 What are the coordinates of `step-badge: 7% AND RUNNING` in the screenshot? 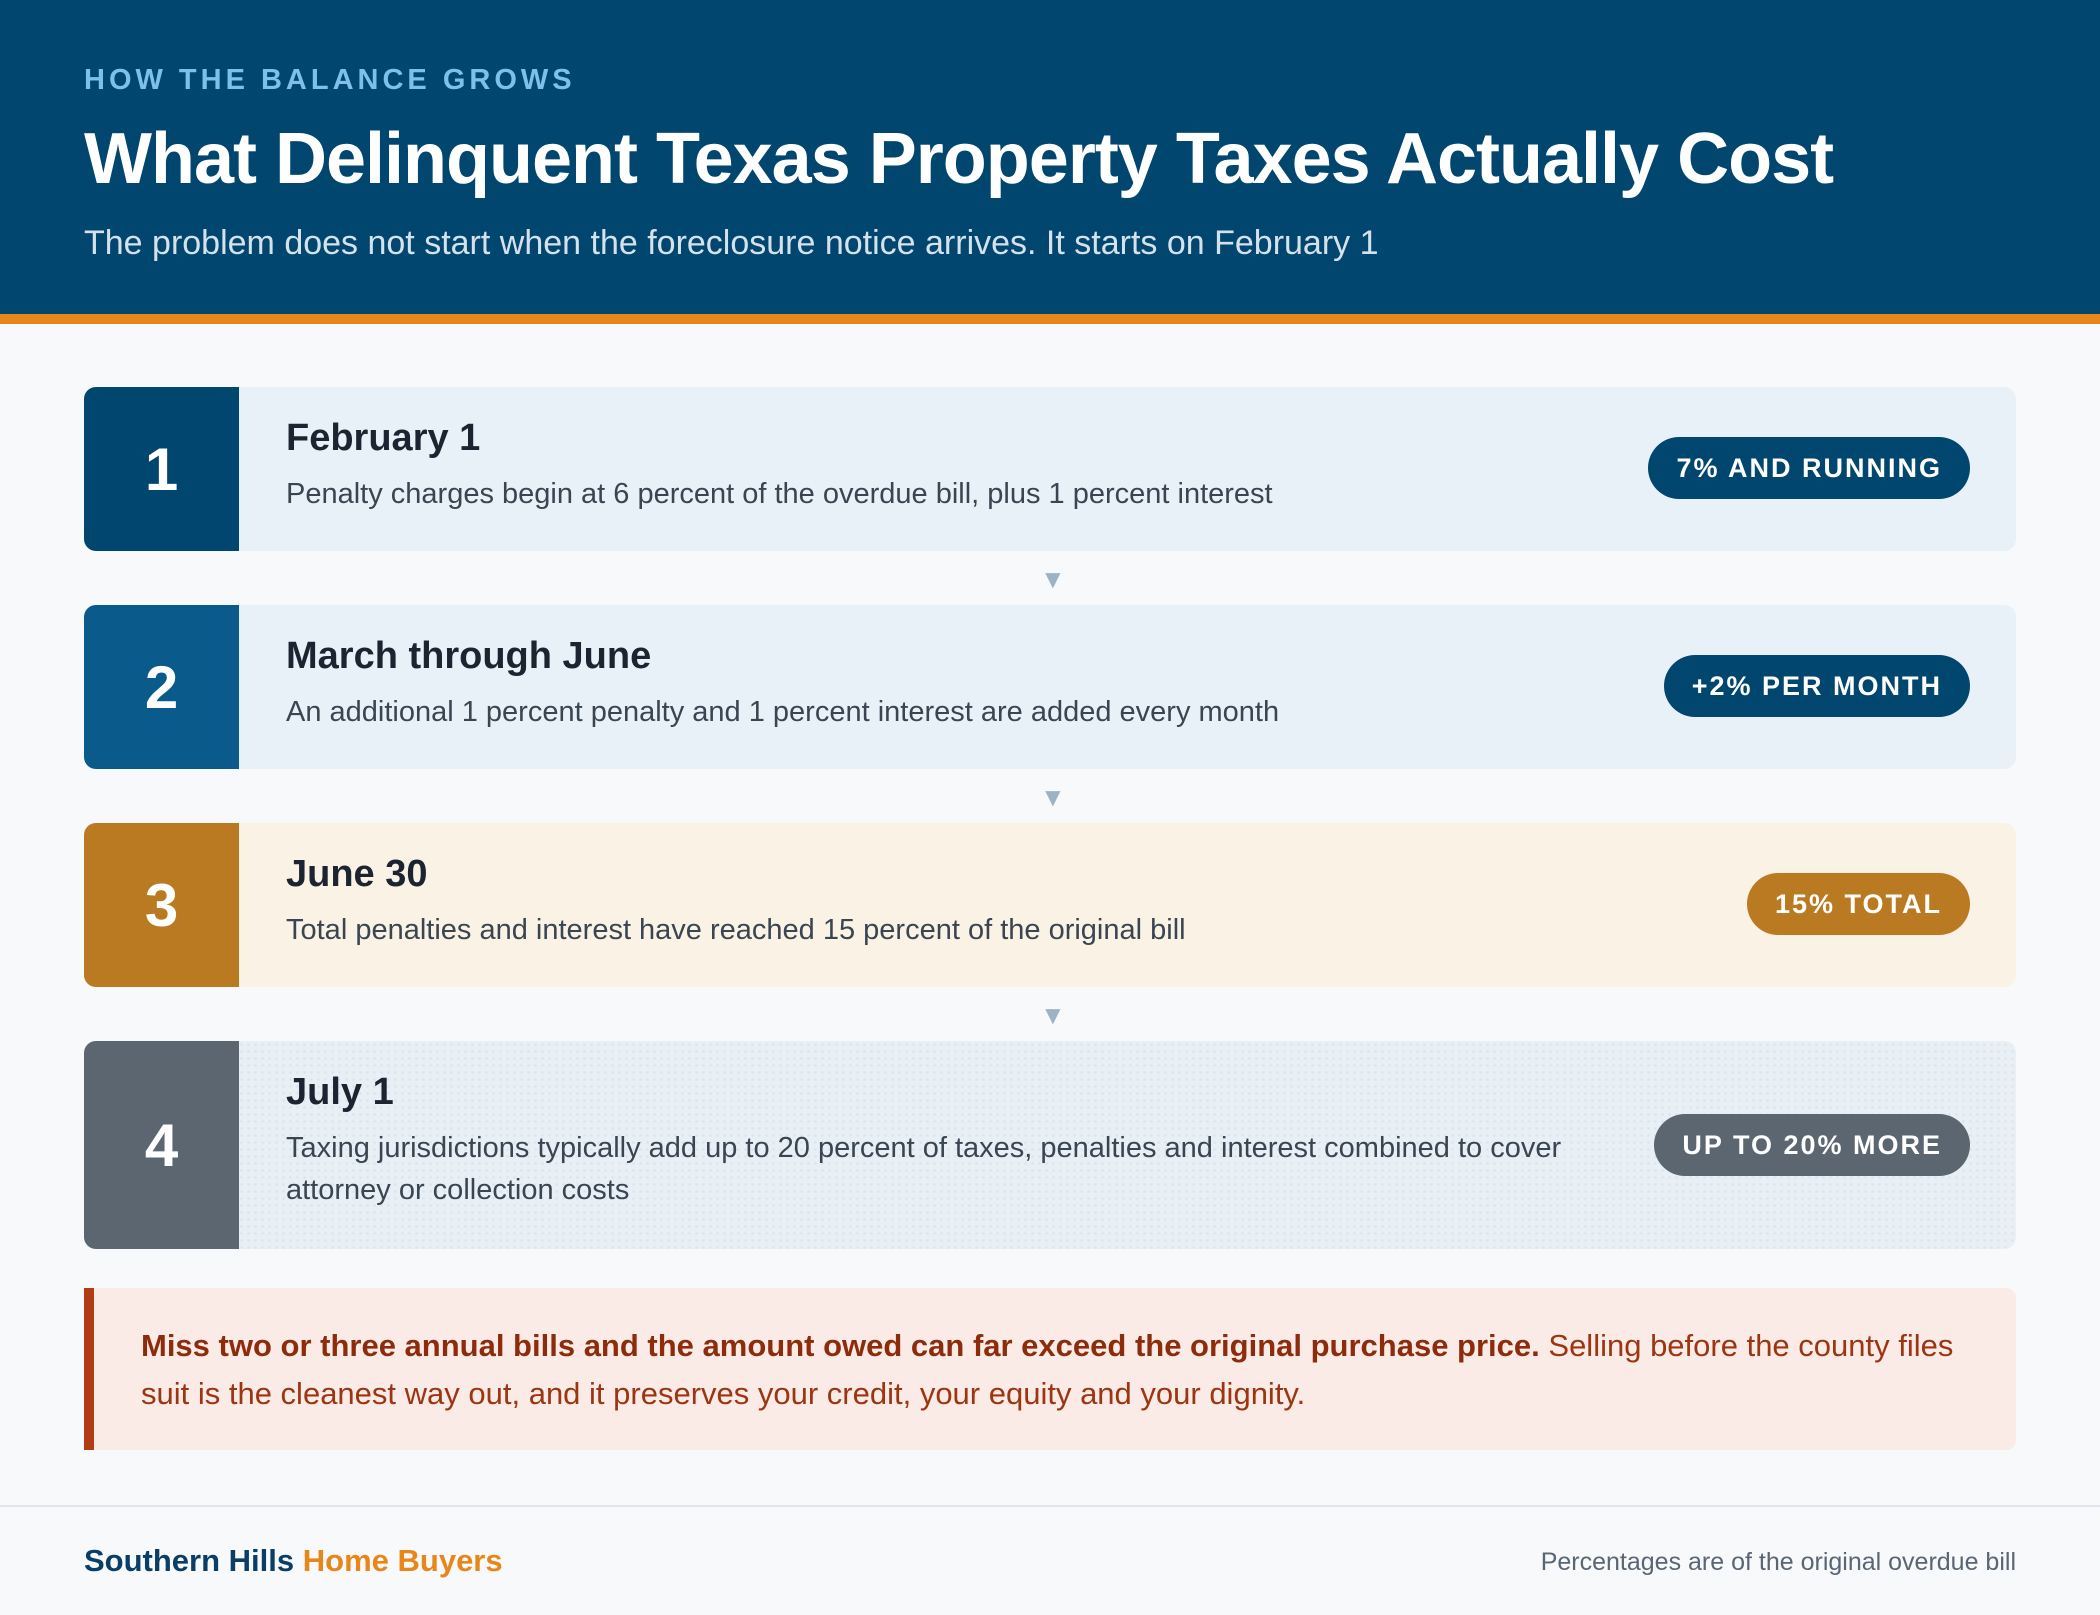 It's located at (1809, 468).